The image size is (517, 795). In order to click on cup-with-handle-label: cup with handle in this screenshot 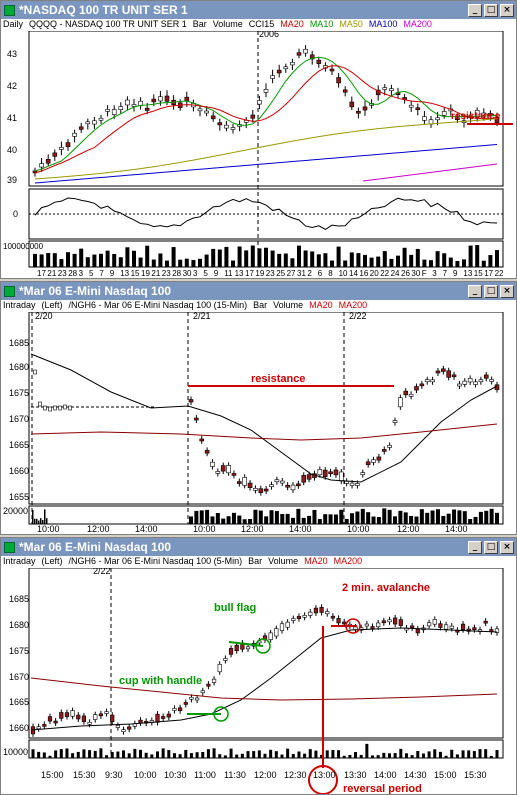, I will do `click(160, 681)`.